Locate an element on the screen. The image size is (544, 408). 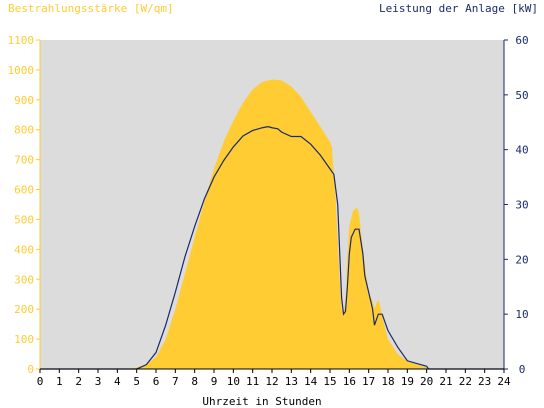
x-tick-label: 18 is located at coordinates (387, 381).